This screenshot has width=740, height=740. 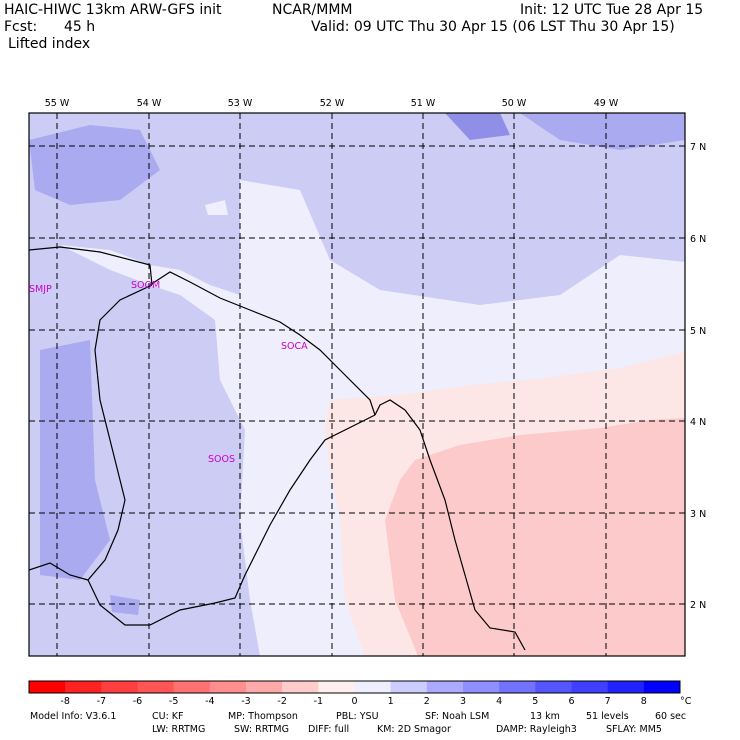 What do you see at coordinates (571, 701) in the screenshot?
I see `colorbar-tick-label: 6` at bounding box center [571, 701].